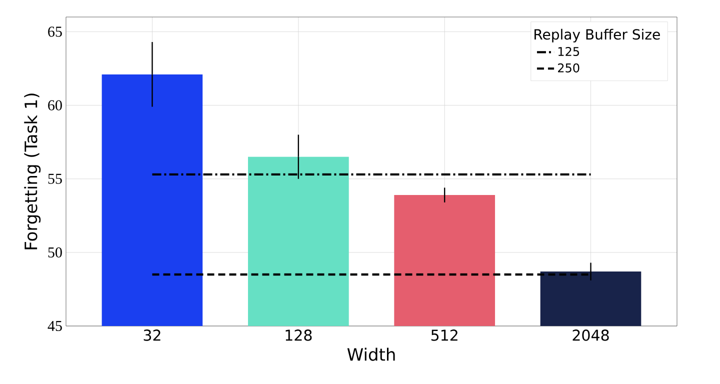 The height and width of the screenshot is (384, 720). What do you see at coordinates (152, 335) in the screenshot?
I see `x-tick-label: 32` at bounding box center [152, 335].